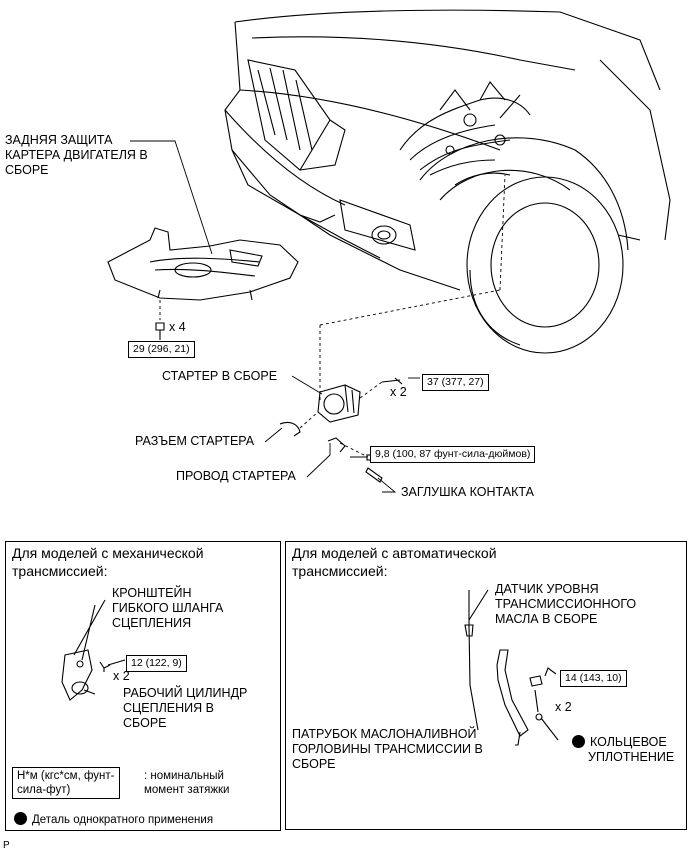 Image resolution: width=690 pixels, height=854 pixels. I want to click on torque-desc-line1: : номинальный, so click(184, 776).